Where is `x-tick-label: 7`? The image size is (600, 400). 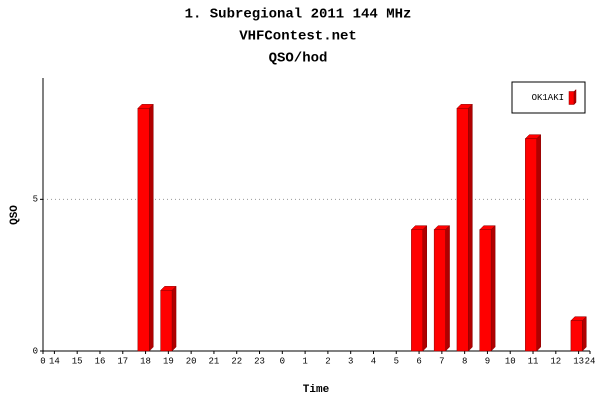 x-tick-label: 7 is located at coordinates (441, 361).